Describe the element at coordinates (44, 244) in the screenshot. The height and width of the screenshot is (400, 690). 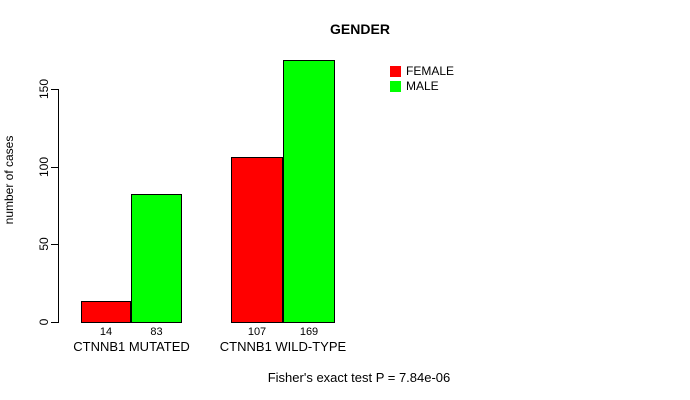
I see `y-tick-label-50: 50` at that location.